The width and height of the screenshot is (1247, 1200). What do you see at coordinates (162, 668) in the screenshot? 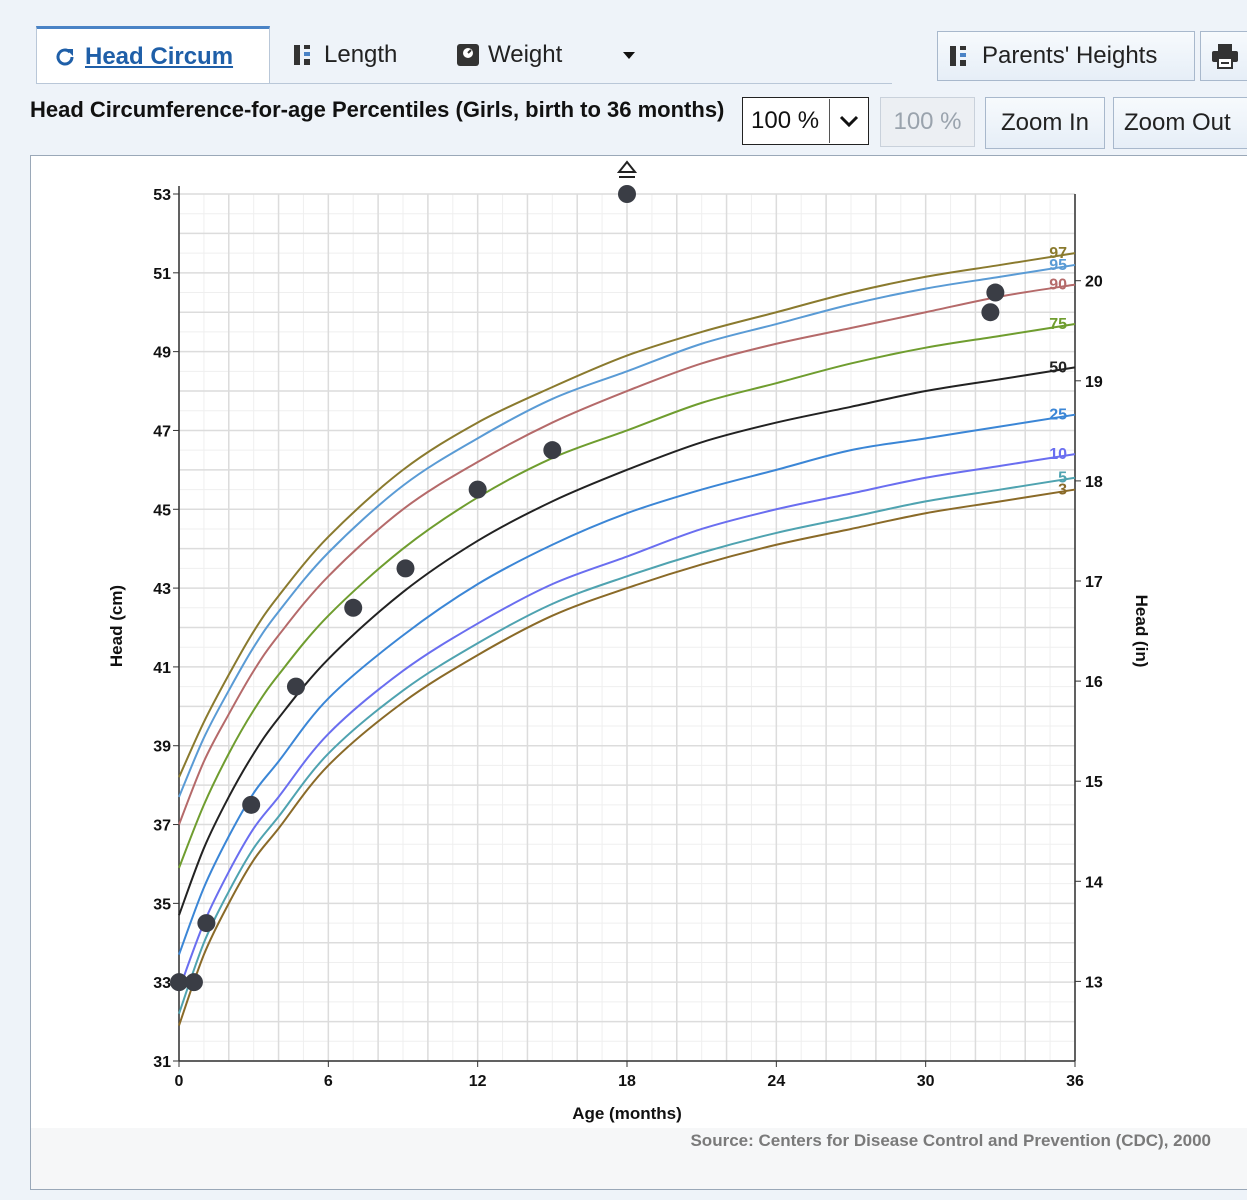
I see `y-tick-label: 41` at bounding box center [162, 668].